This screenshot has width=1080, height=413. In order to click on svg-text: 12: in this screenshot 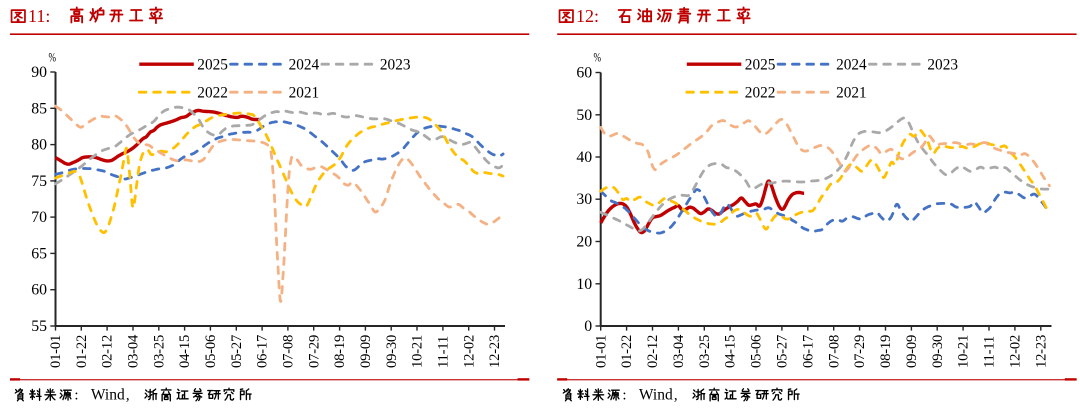, I will do `click(587, 16)`.